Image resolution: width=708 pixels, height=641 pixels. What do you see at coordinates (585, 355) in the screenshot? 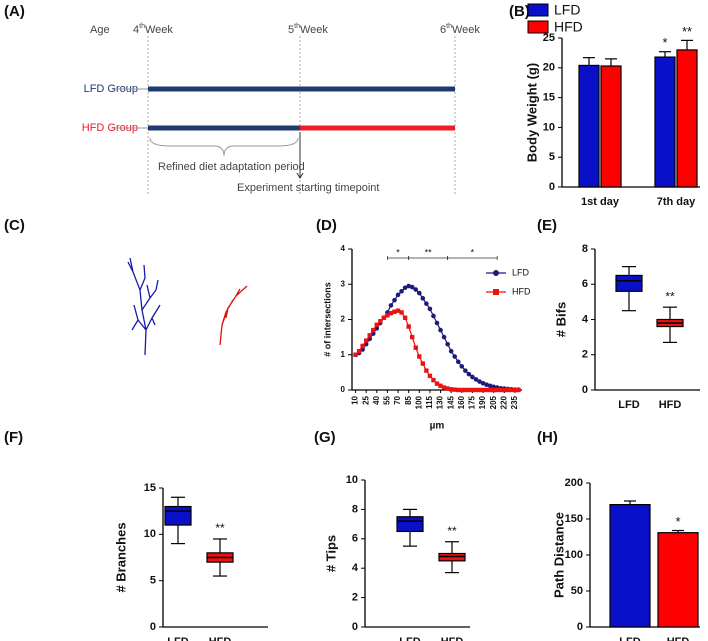
I see `y-tick-label: 2` at bounding box center [585, 355].